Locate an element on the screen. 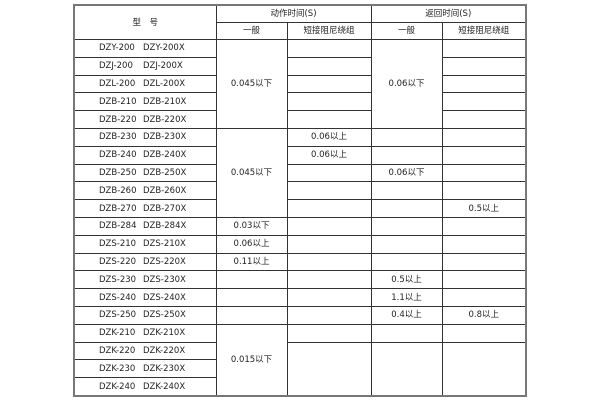 The height and width of the screenshot is (400, 600). table-row: DZB-220 DZB-220X is located at coordinates (300, 119).